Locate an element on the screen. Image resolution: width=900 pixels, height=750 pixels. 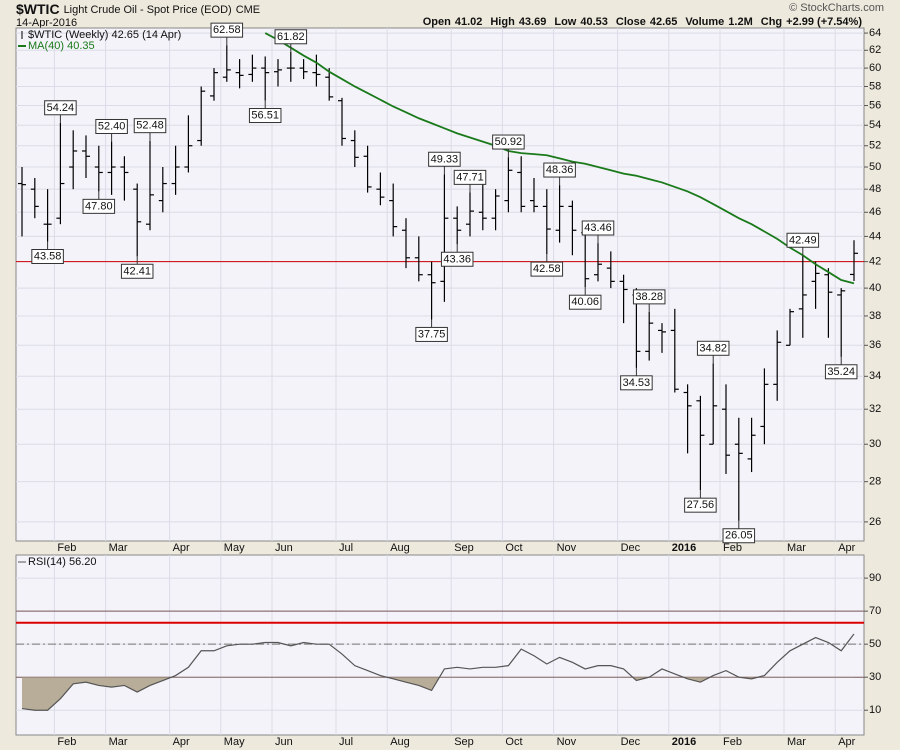
y-tick-label: 62 is located at coordinates (875, 50).